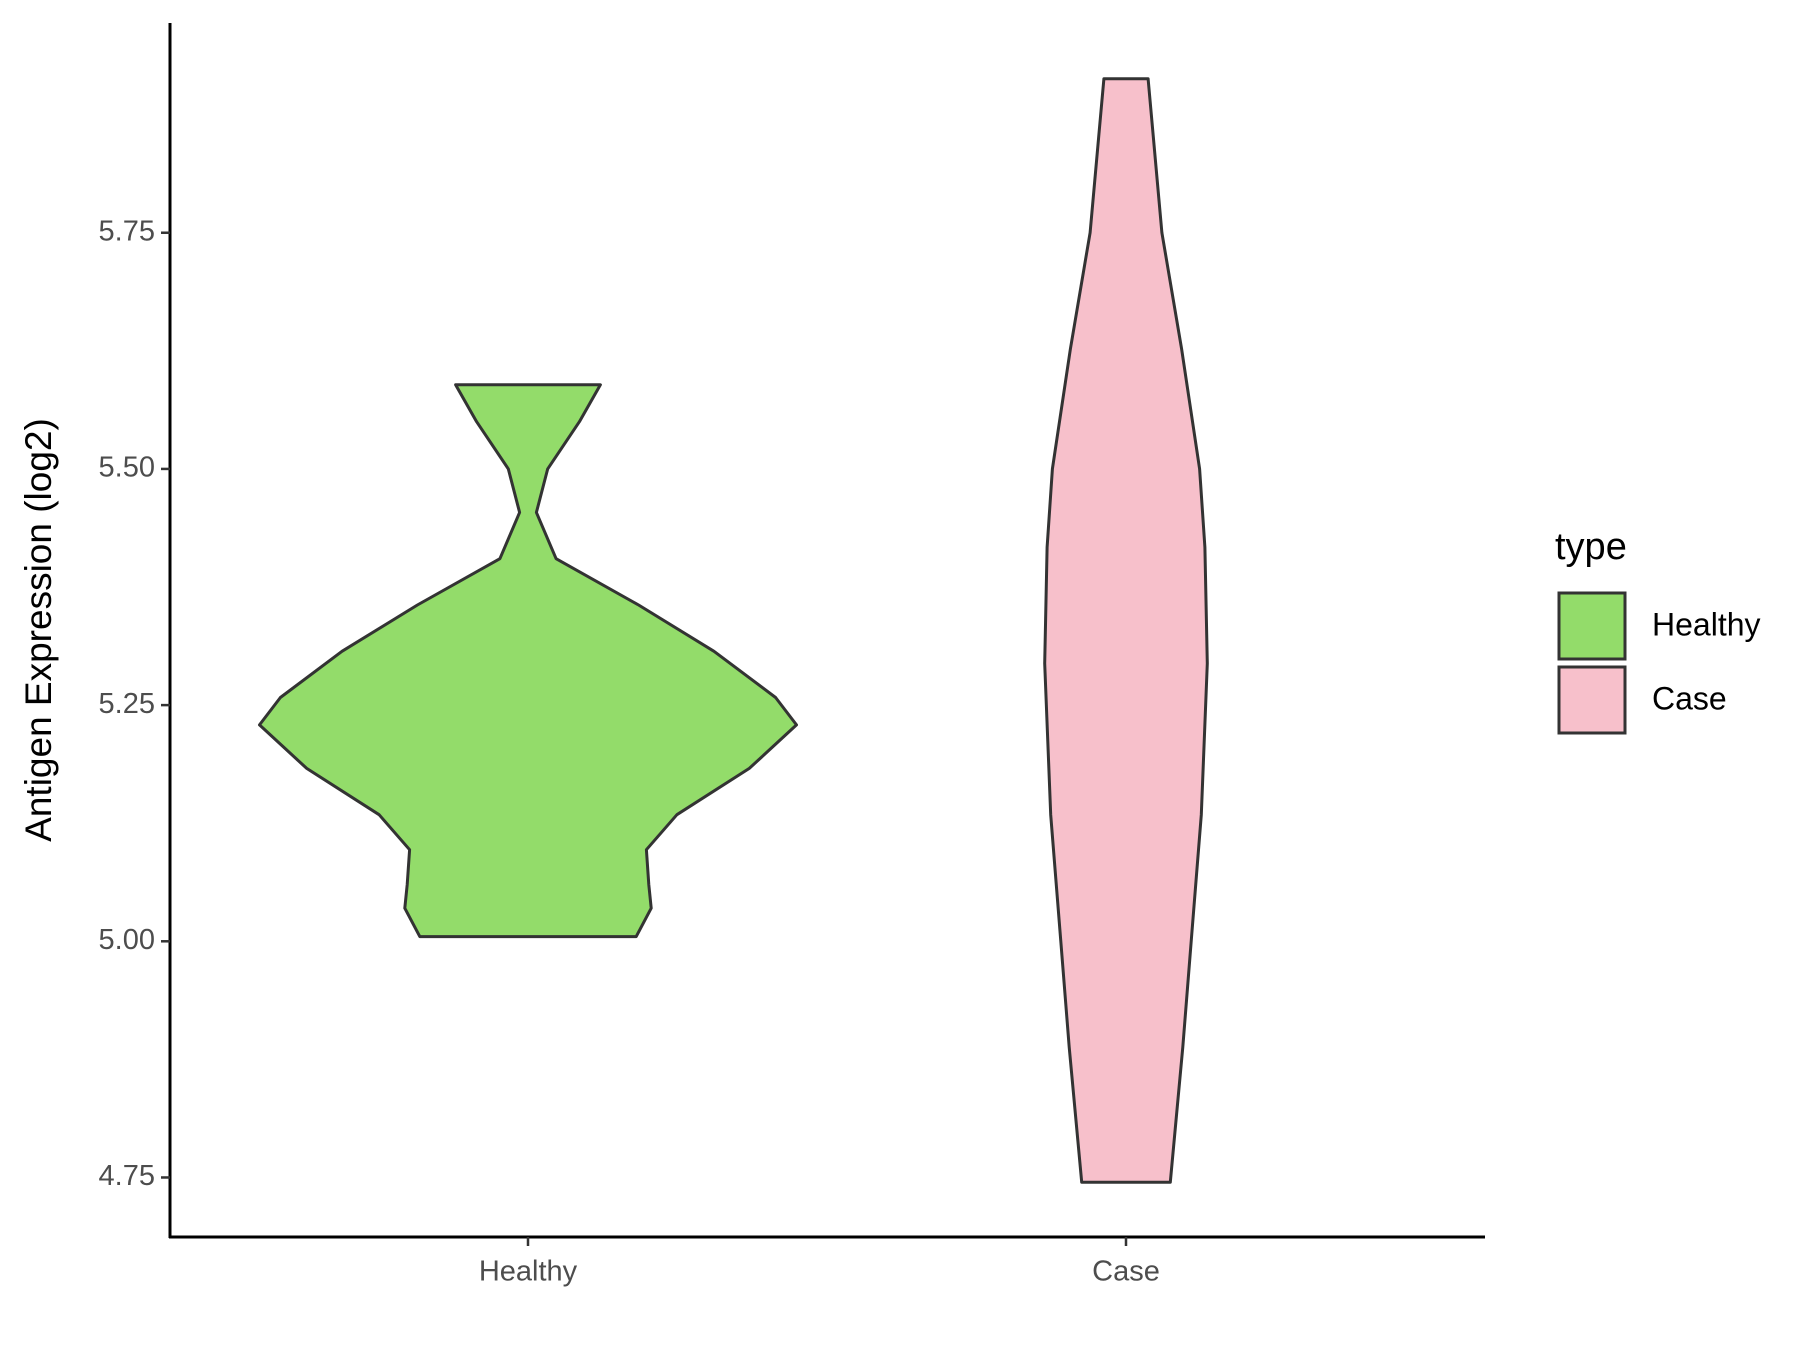 The width and height of the screenshot is (1800, 1350). Describe the element at coordinates (1126, 1272) in the screenshot. I see `x-tick-label: Case` at that location.